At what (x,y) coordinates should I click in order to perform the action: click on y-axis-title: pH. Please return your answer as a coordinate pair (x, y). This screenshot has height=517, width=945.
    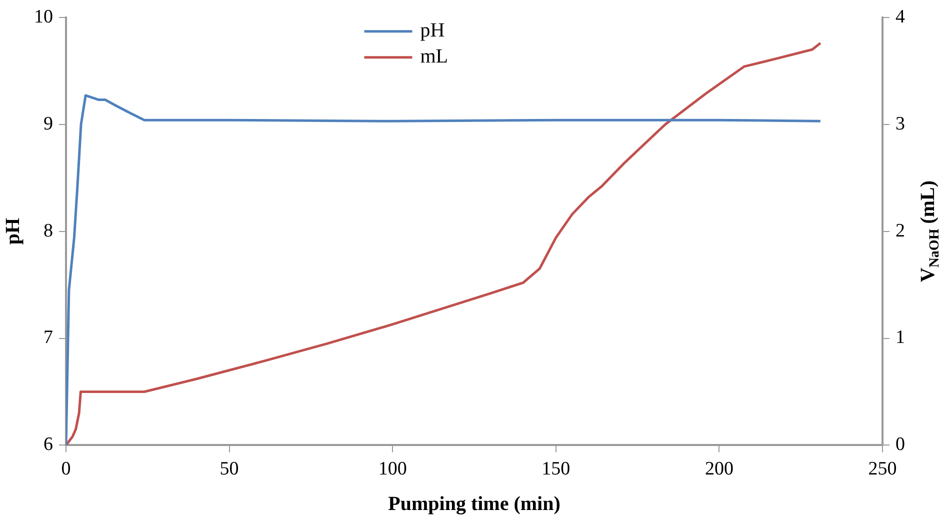
    Looking at the image, I should click on (13, 231).